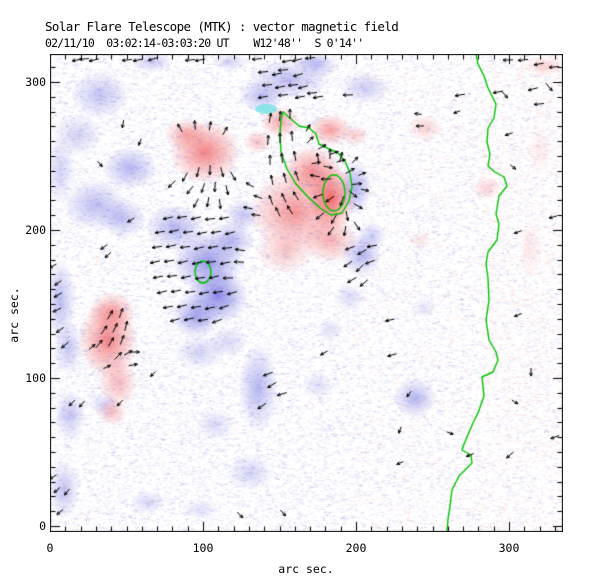  Describe the element at coordinates (356, 548) in the screenshot. I see `x-tick-label: 200` at that location.